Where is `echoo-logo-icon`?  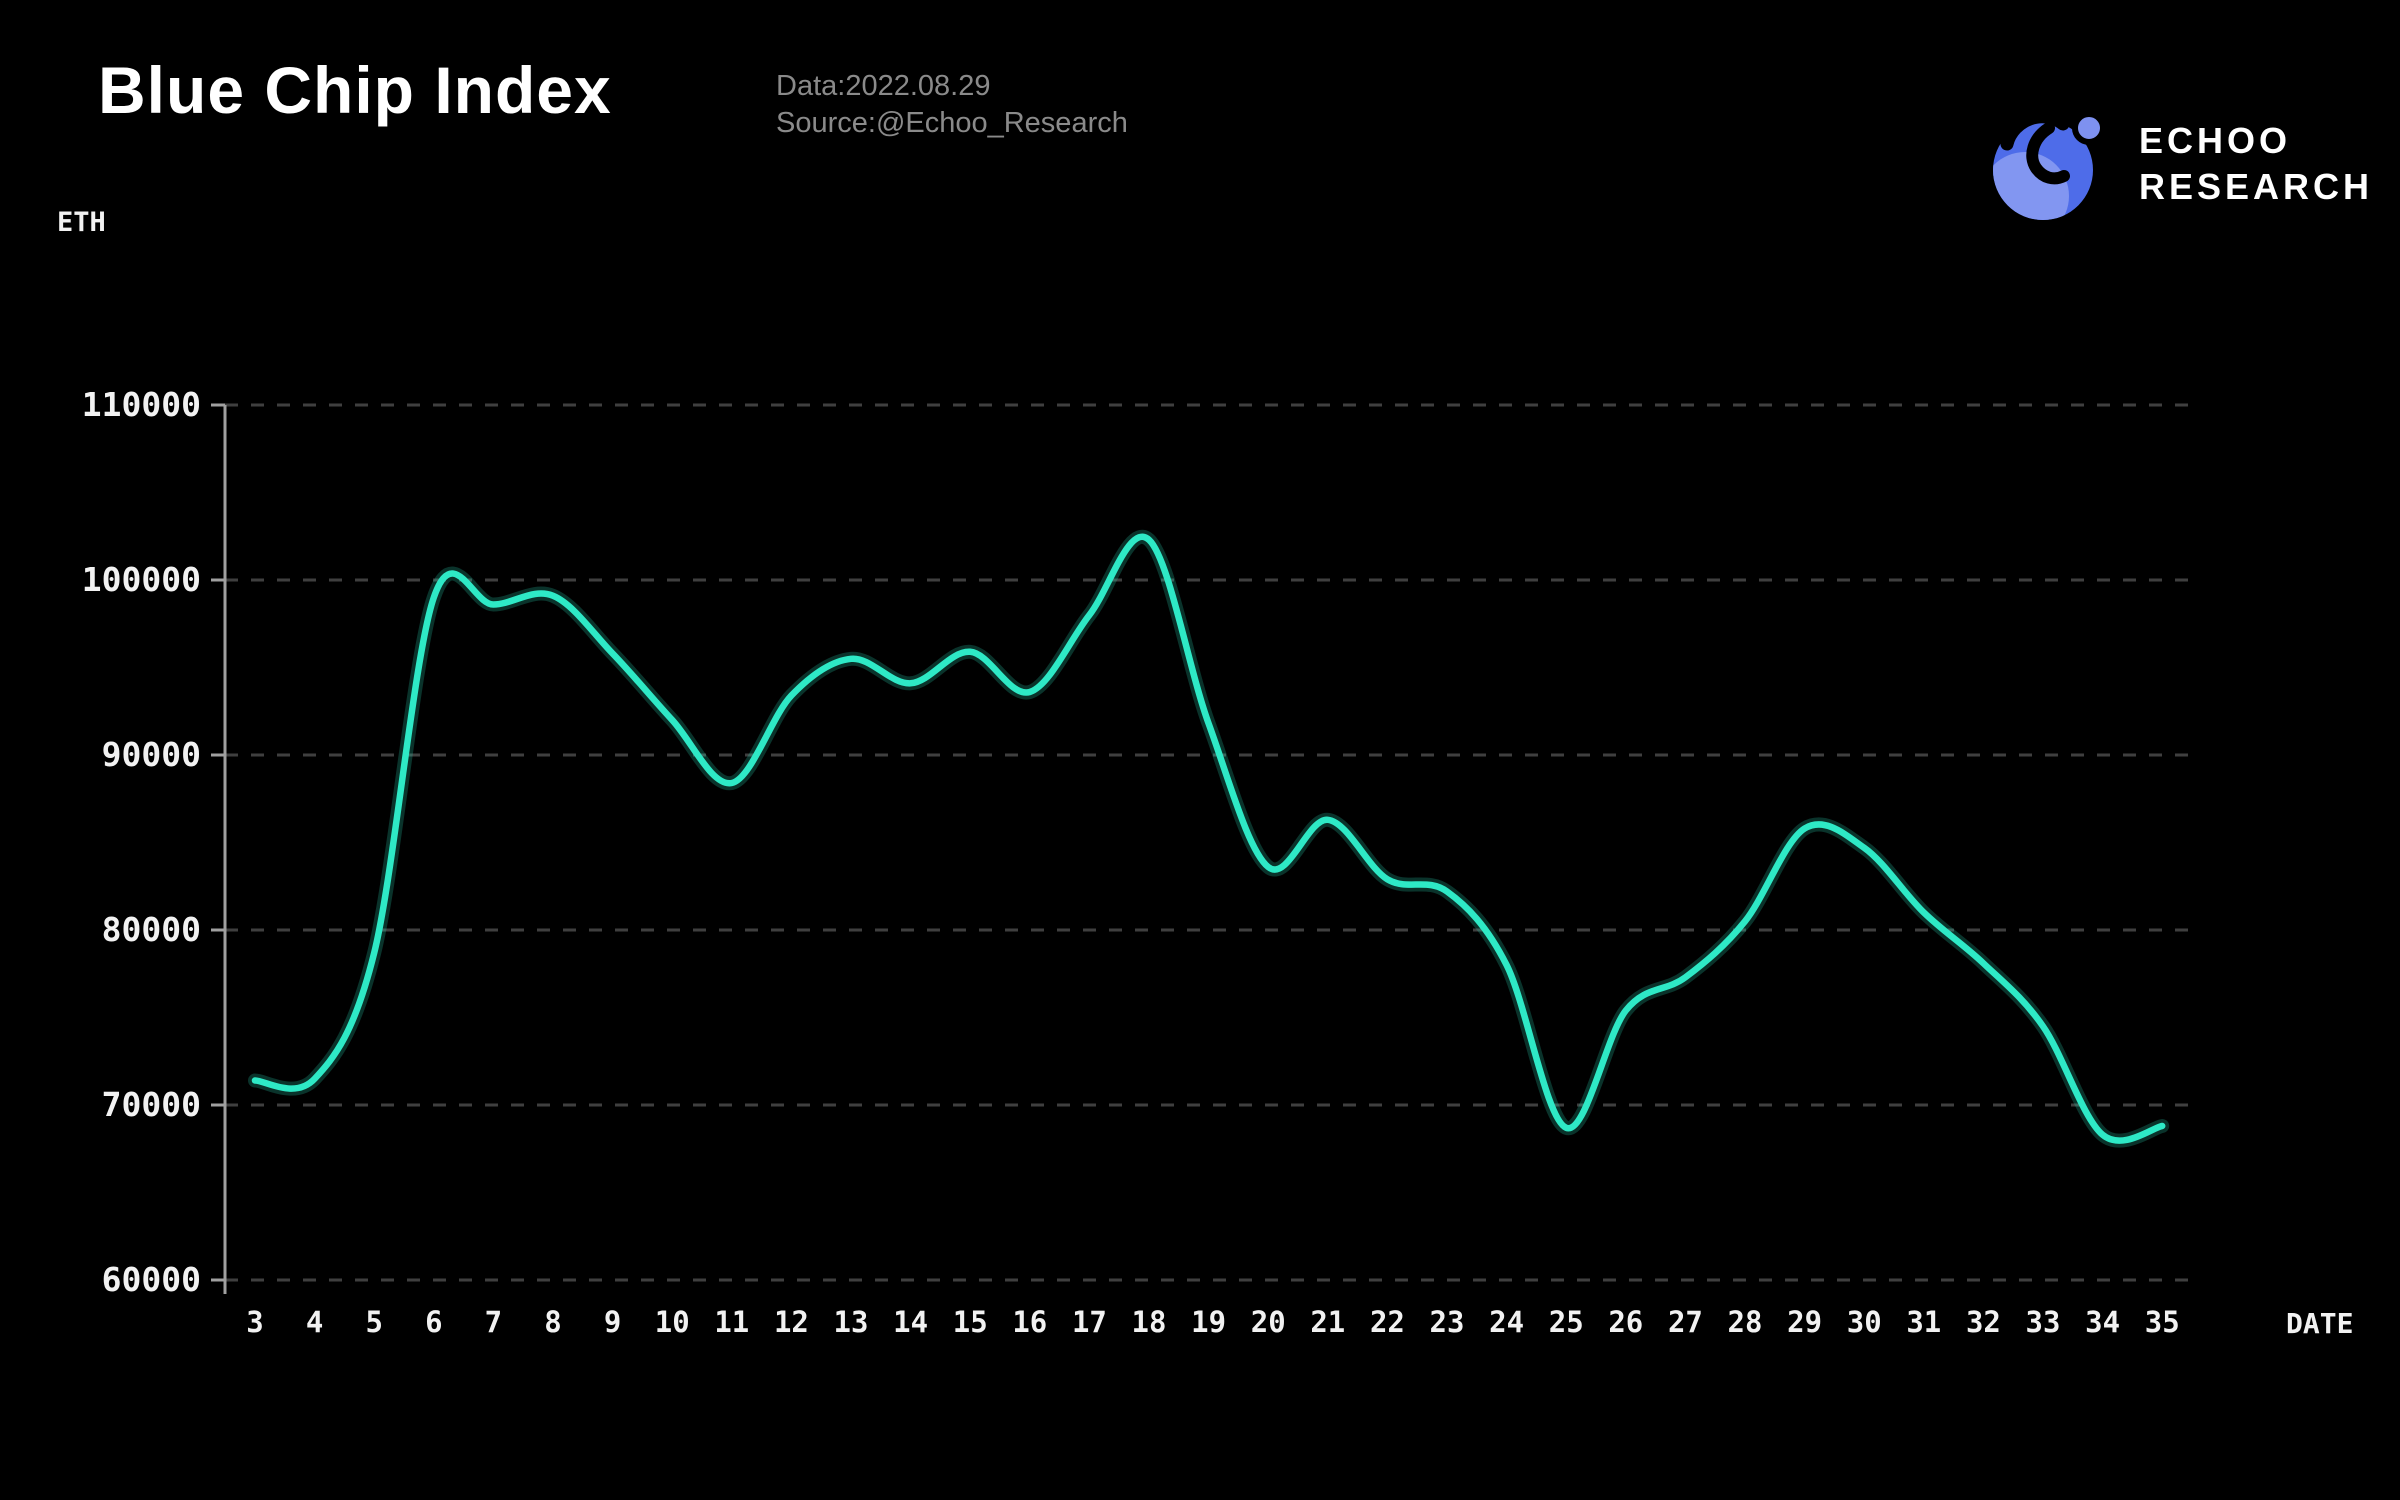 echoo-logo-icon is located at coordinates (2049, 165).